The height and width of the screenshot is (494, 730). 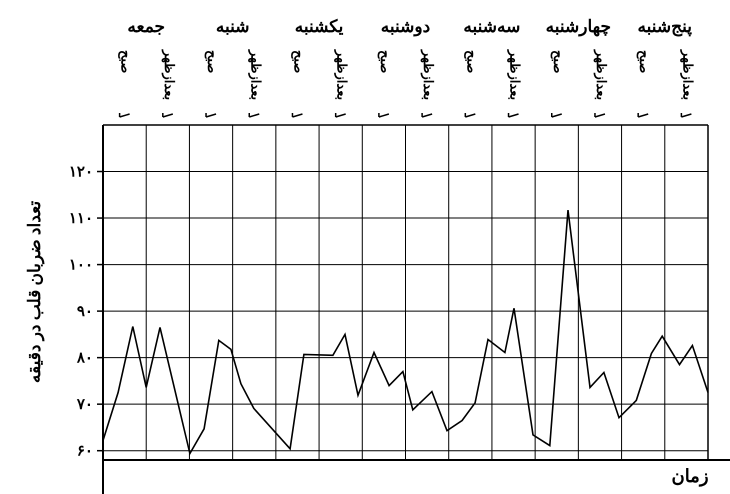 What do you see at coordinates (35, 292) in the screenshot?
I see `y-axis-label: تعداد ضربان قلب در دقیقه` at bounding box center [35, 292].